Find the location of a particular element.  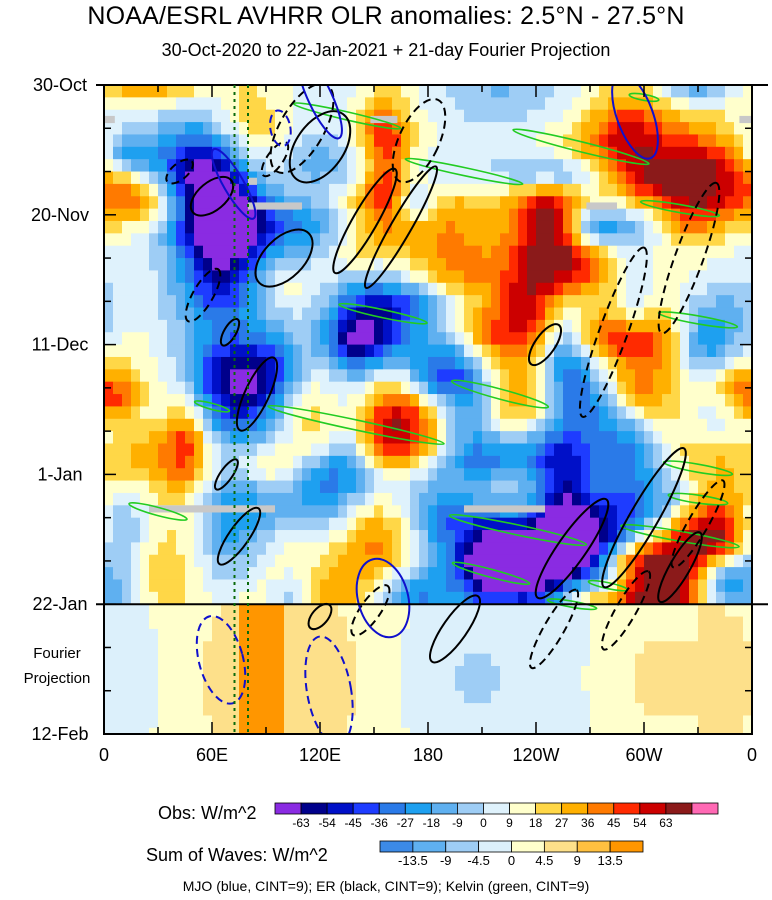

colorbar-swatch is located at coordinates (549, 808).